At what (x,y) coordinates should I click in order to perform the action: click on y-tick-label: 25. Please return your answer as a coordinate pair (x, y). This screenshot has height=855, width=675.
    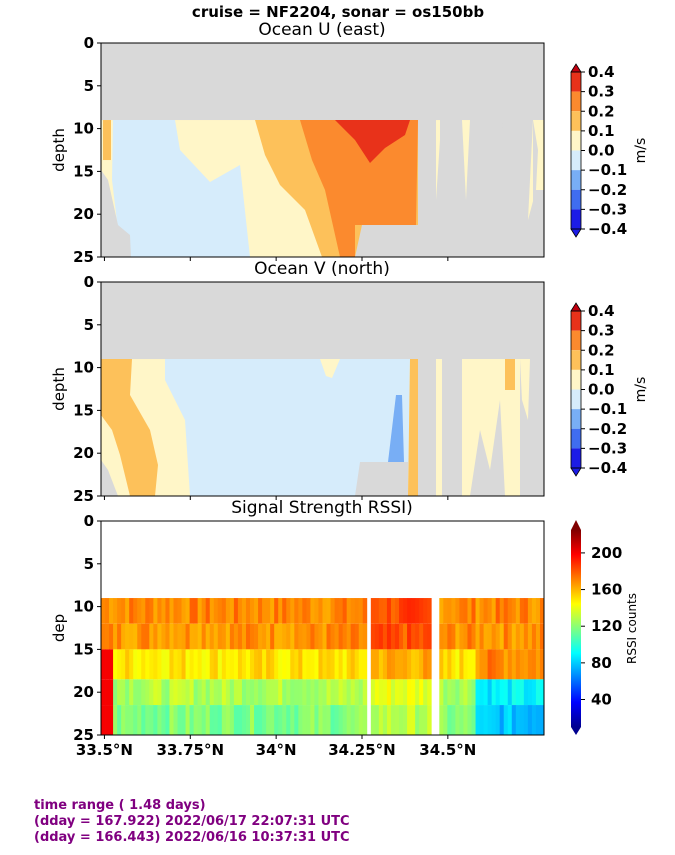
    Looking at the image, I should click on (83, 257).